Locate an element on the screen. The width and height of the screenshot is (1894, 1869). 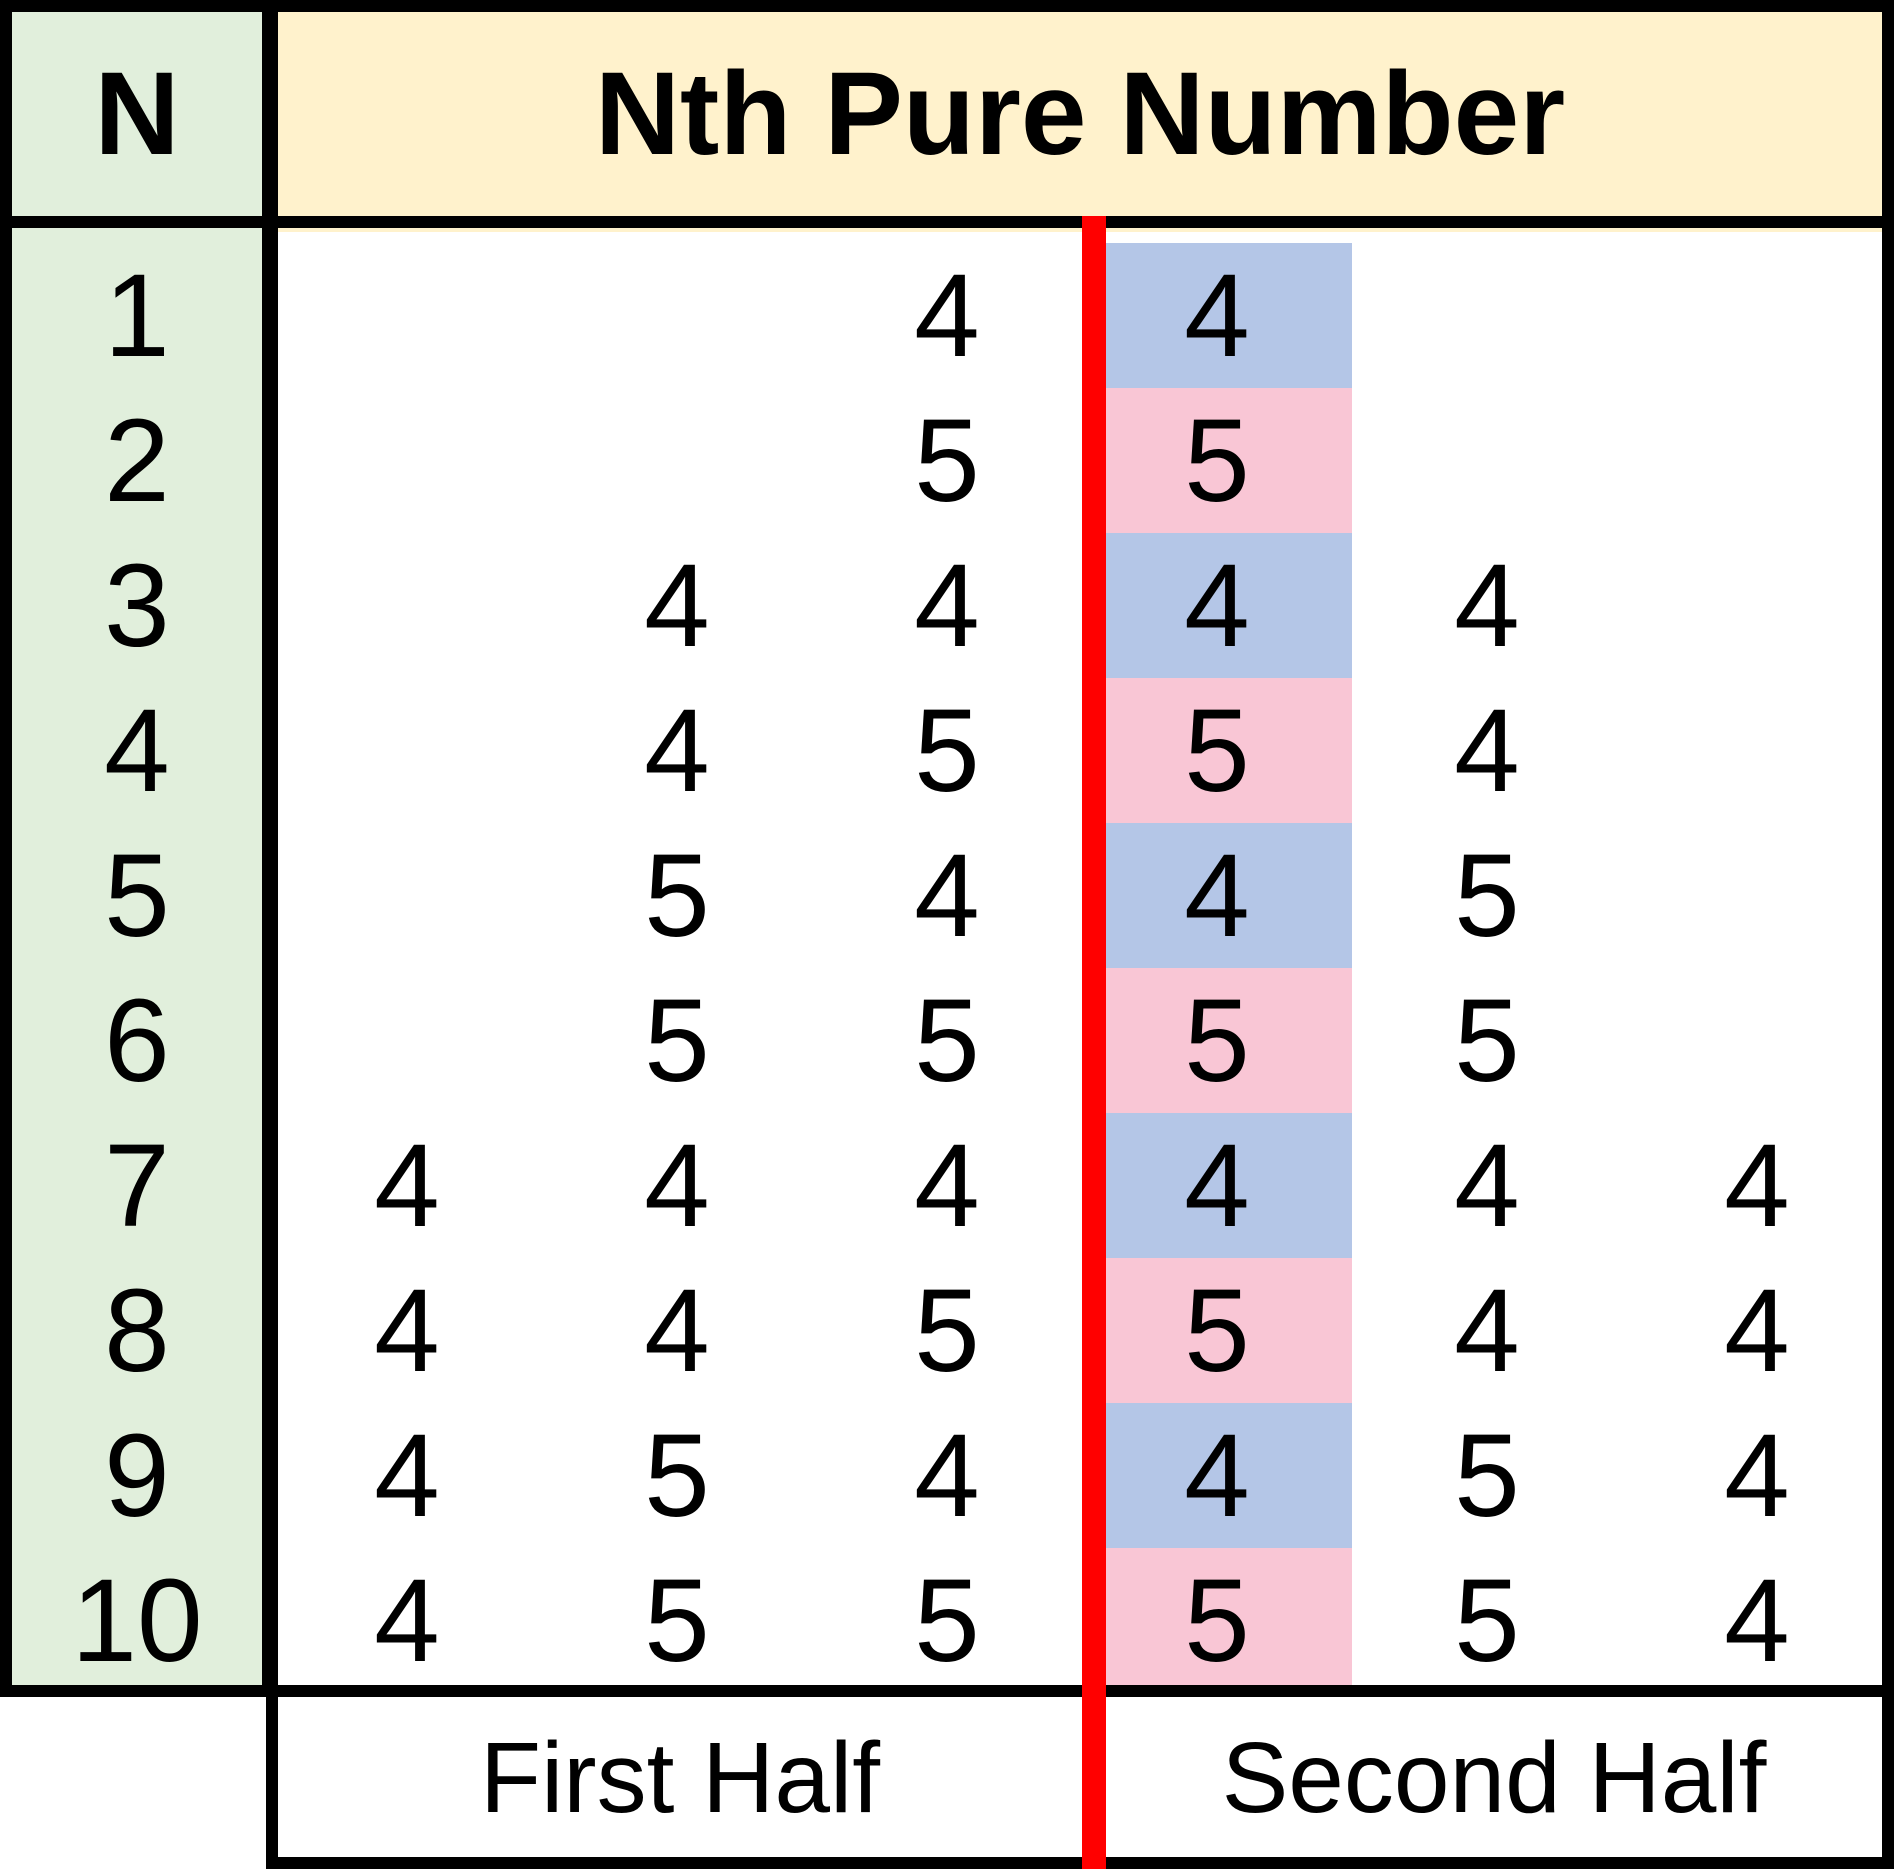
row-n-7: 7 is located at coordinates (137, 1185).